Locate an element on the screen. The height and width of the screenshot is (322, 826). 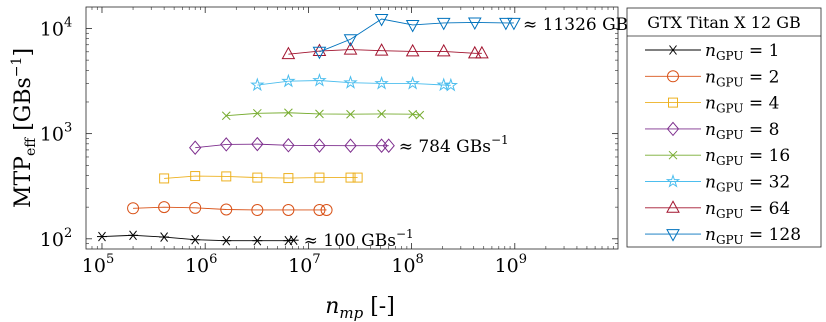
x-tick-exp: 5 is located at coordinates (110, 259).